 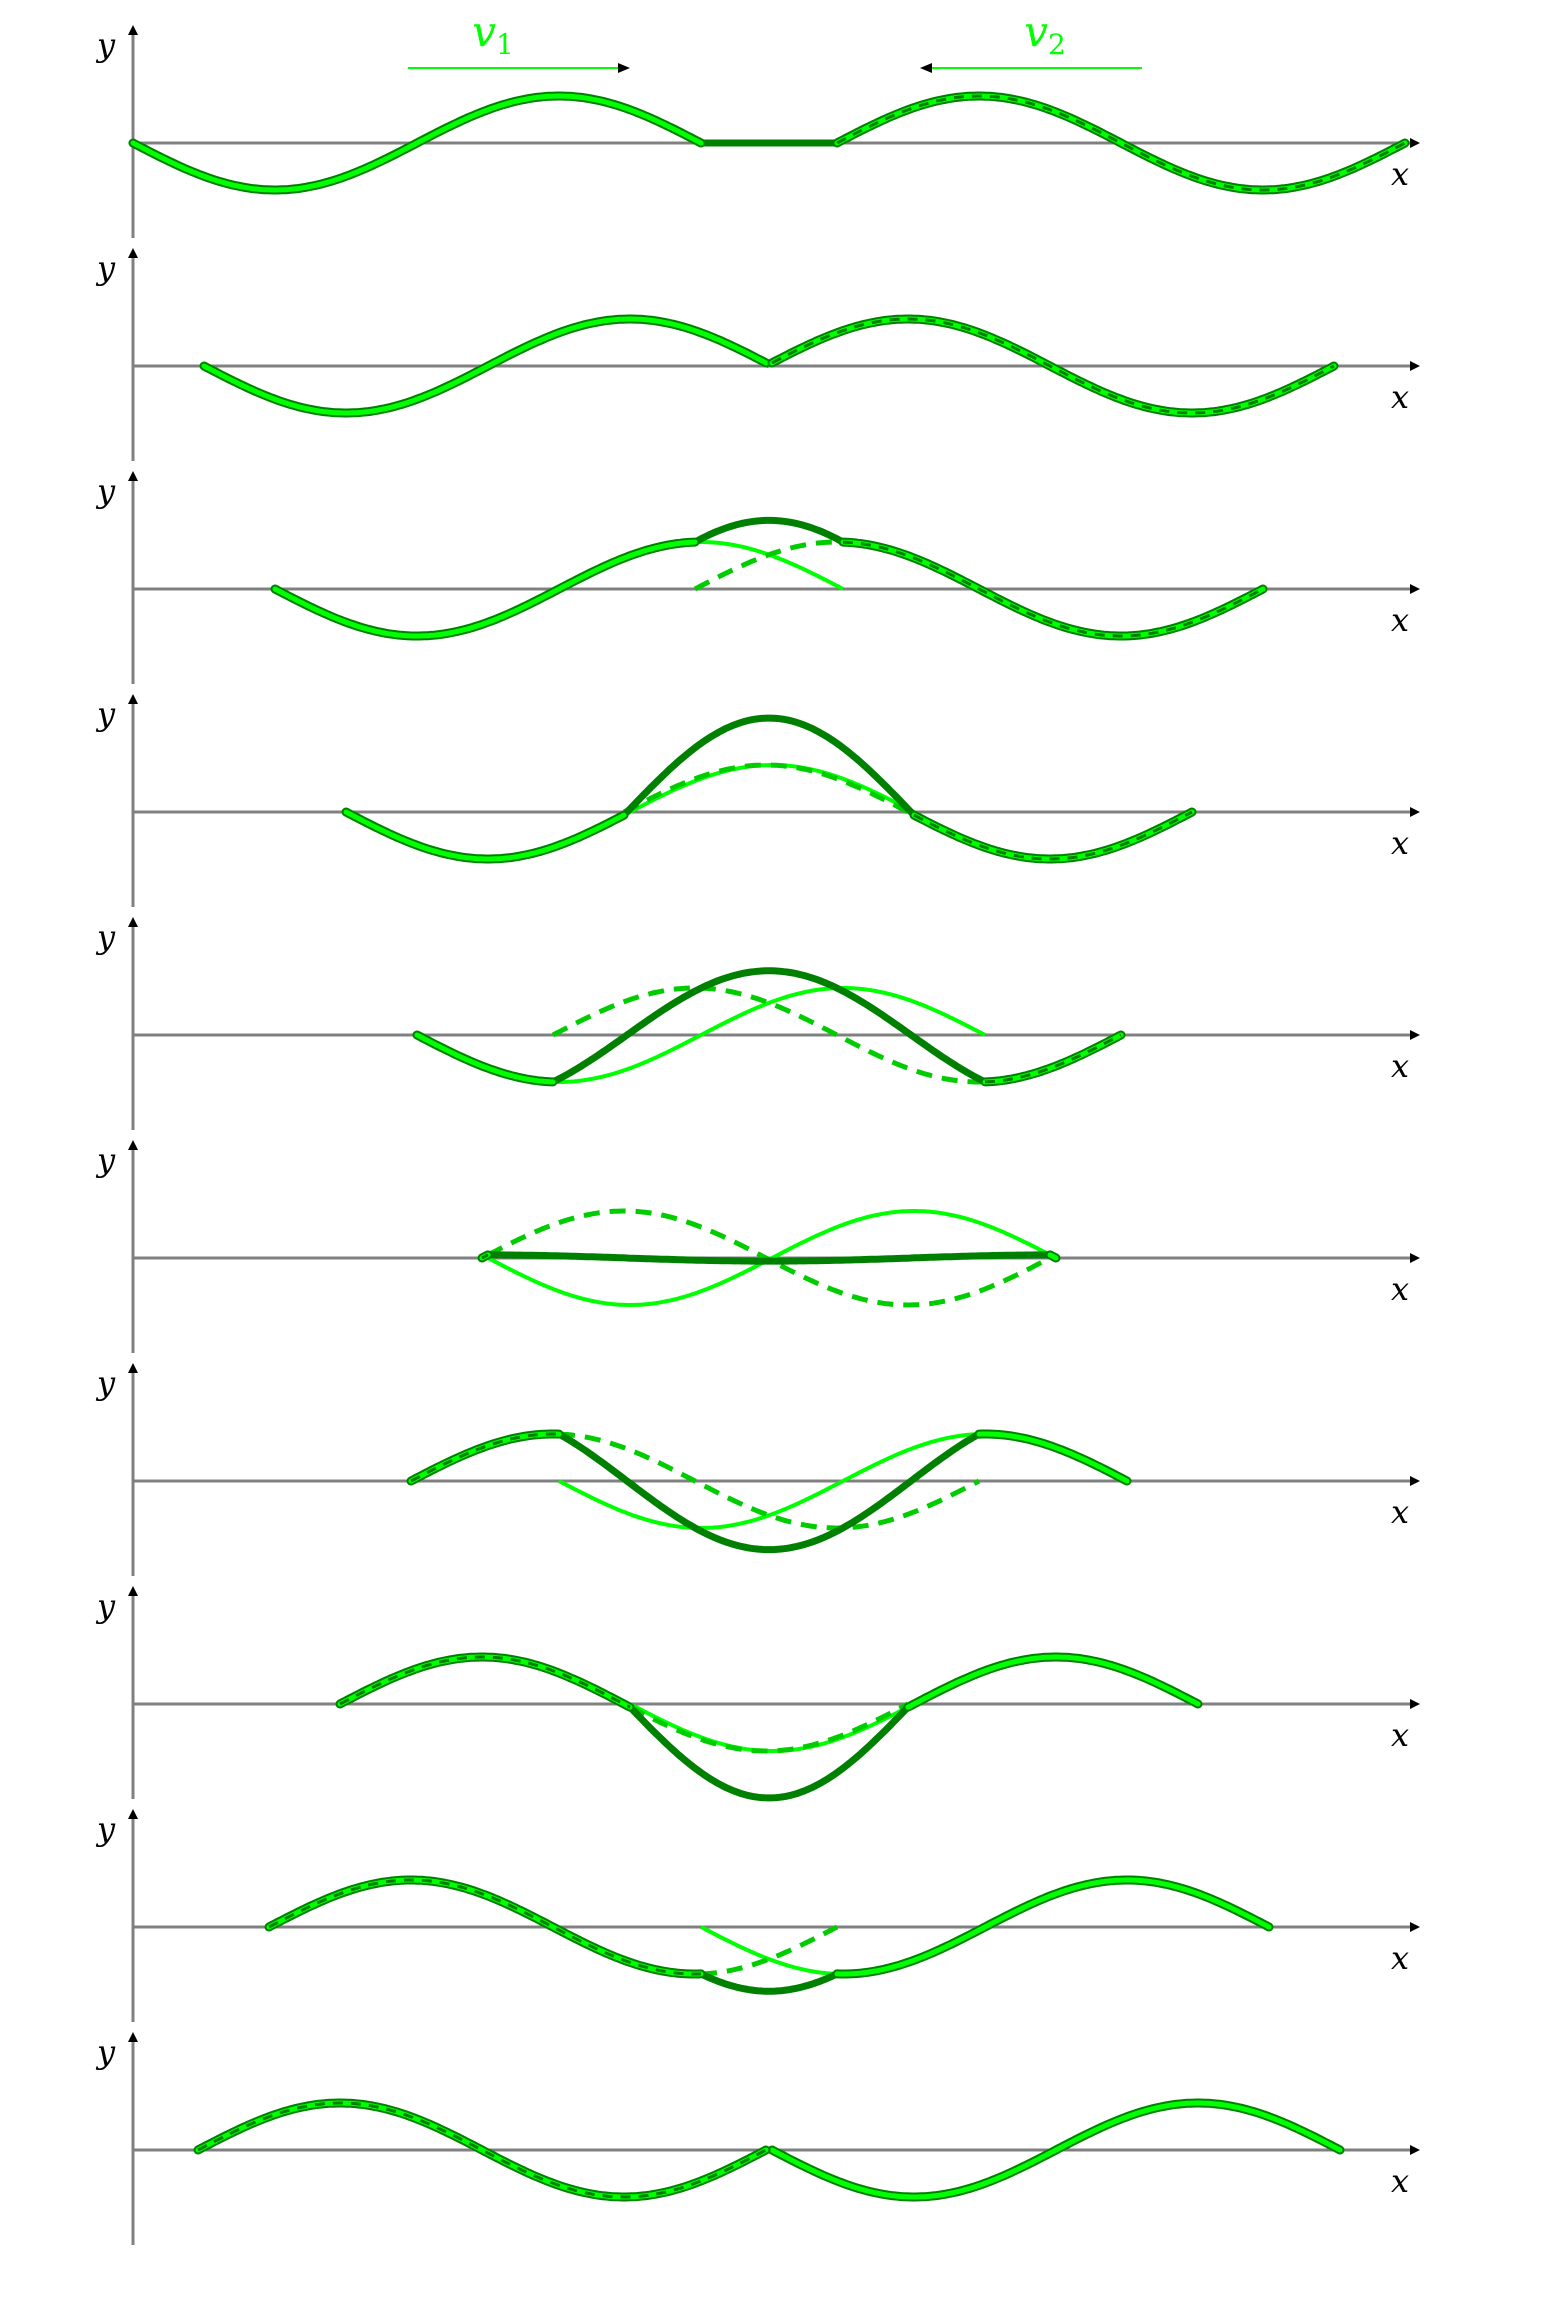 I want to click on v2-arrowhead, so click(x=926, y=68).